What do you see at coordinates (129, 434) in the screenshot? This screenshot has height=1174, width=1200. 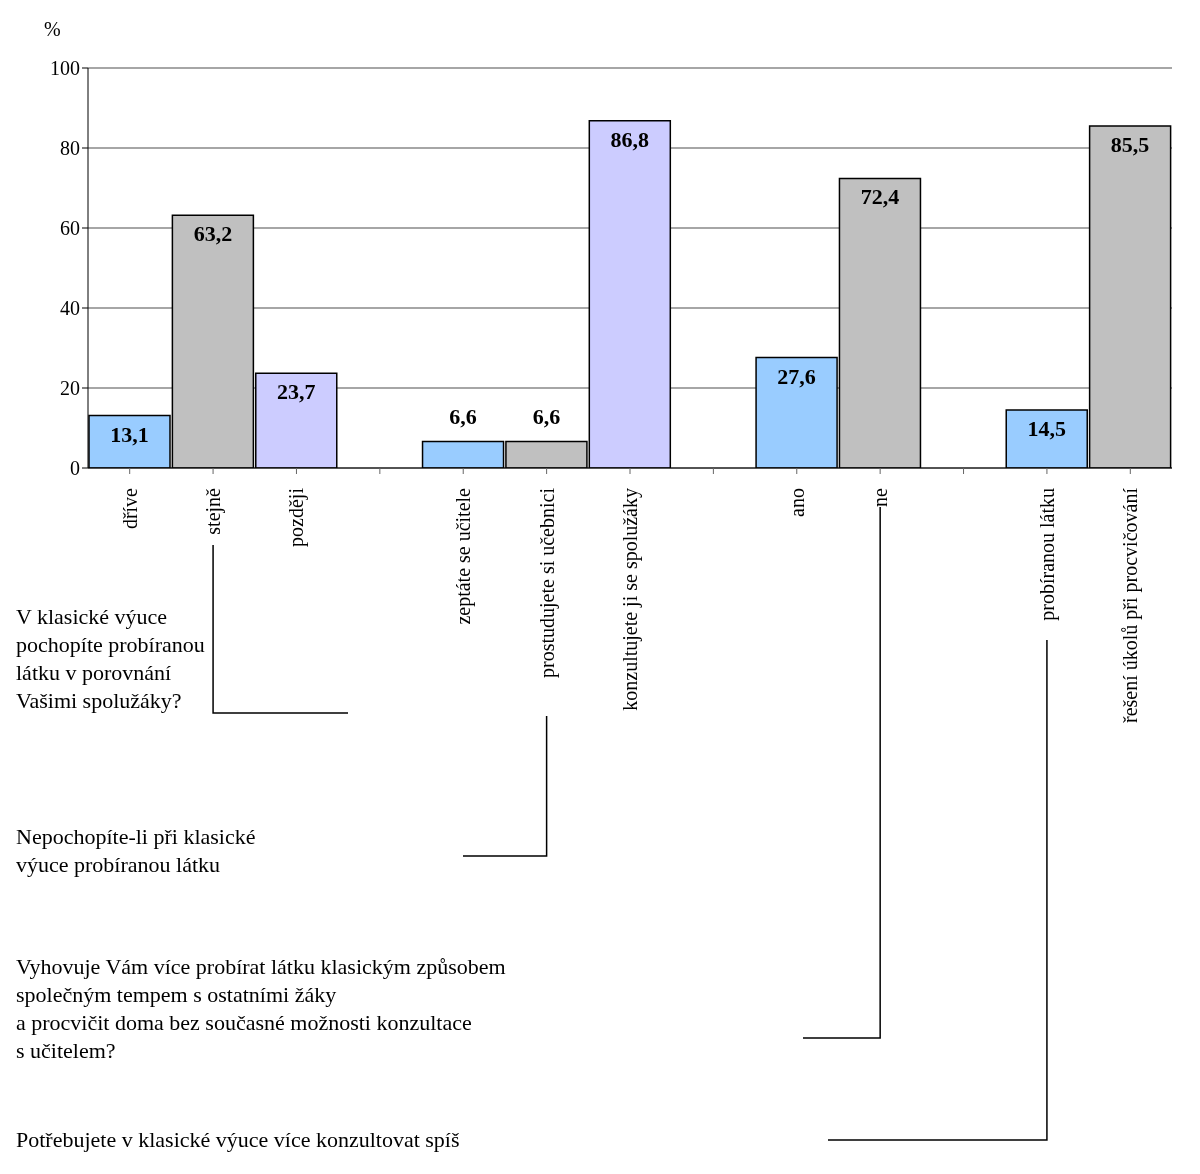 I see `data-label: 13,1` at bounding box center [129, 434].